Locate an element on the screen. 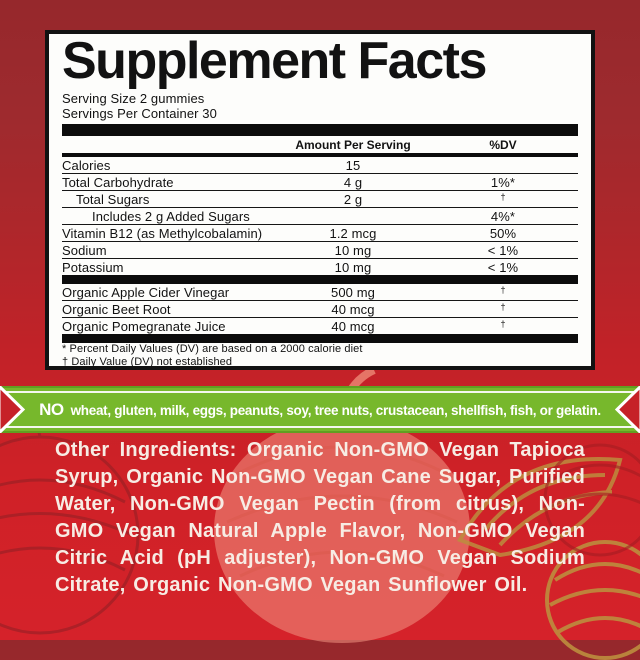  nutrient-amount: 1.2 mcg is located at coordinates (353, 233).